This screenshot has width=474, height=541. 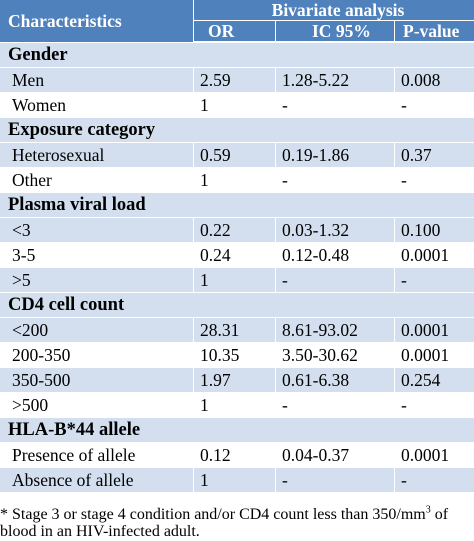 I want to click on row-label-cell: Women, so click(x=97, y=105).